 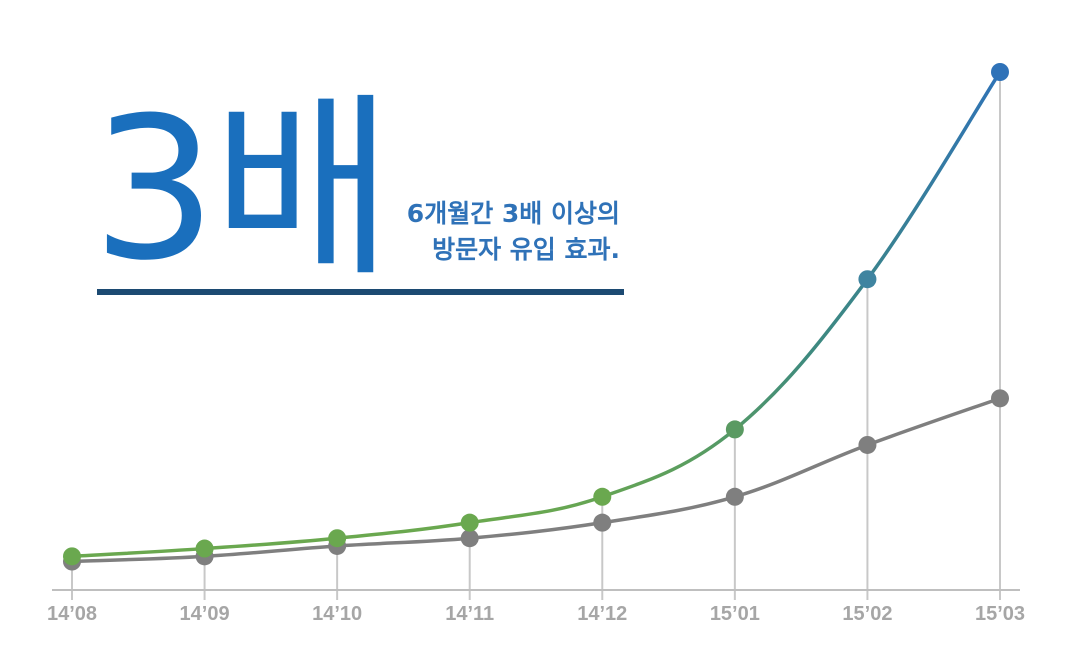 I want to click on x-tick-label: 14’12, so click(x=602, y=614).